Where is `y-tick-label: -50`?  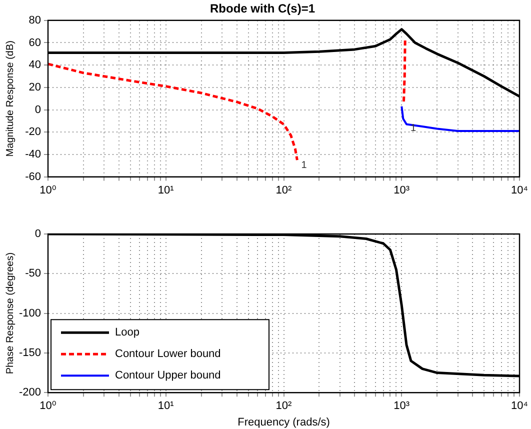 y-tick-label: -50 is located at coordinates (33, 274).